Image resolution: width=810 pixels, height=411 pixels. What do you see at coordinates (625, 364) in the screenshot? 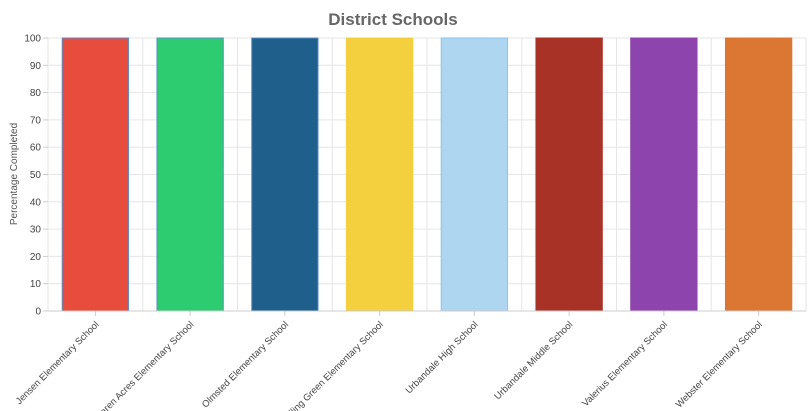
I see `x-tick-label: Valerius Elementary School` at bounding box center [625, 364].